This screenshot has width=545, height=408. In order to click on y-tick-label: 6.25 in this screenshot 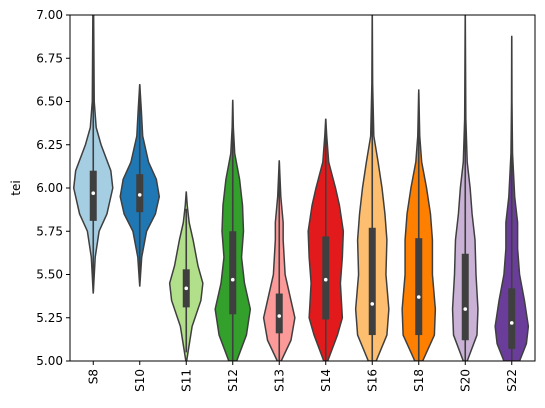, I will do `click(49, 145)`.